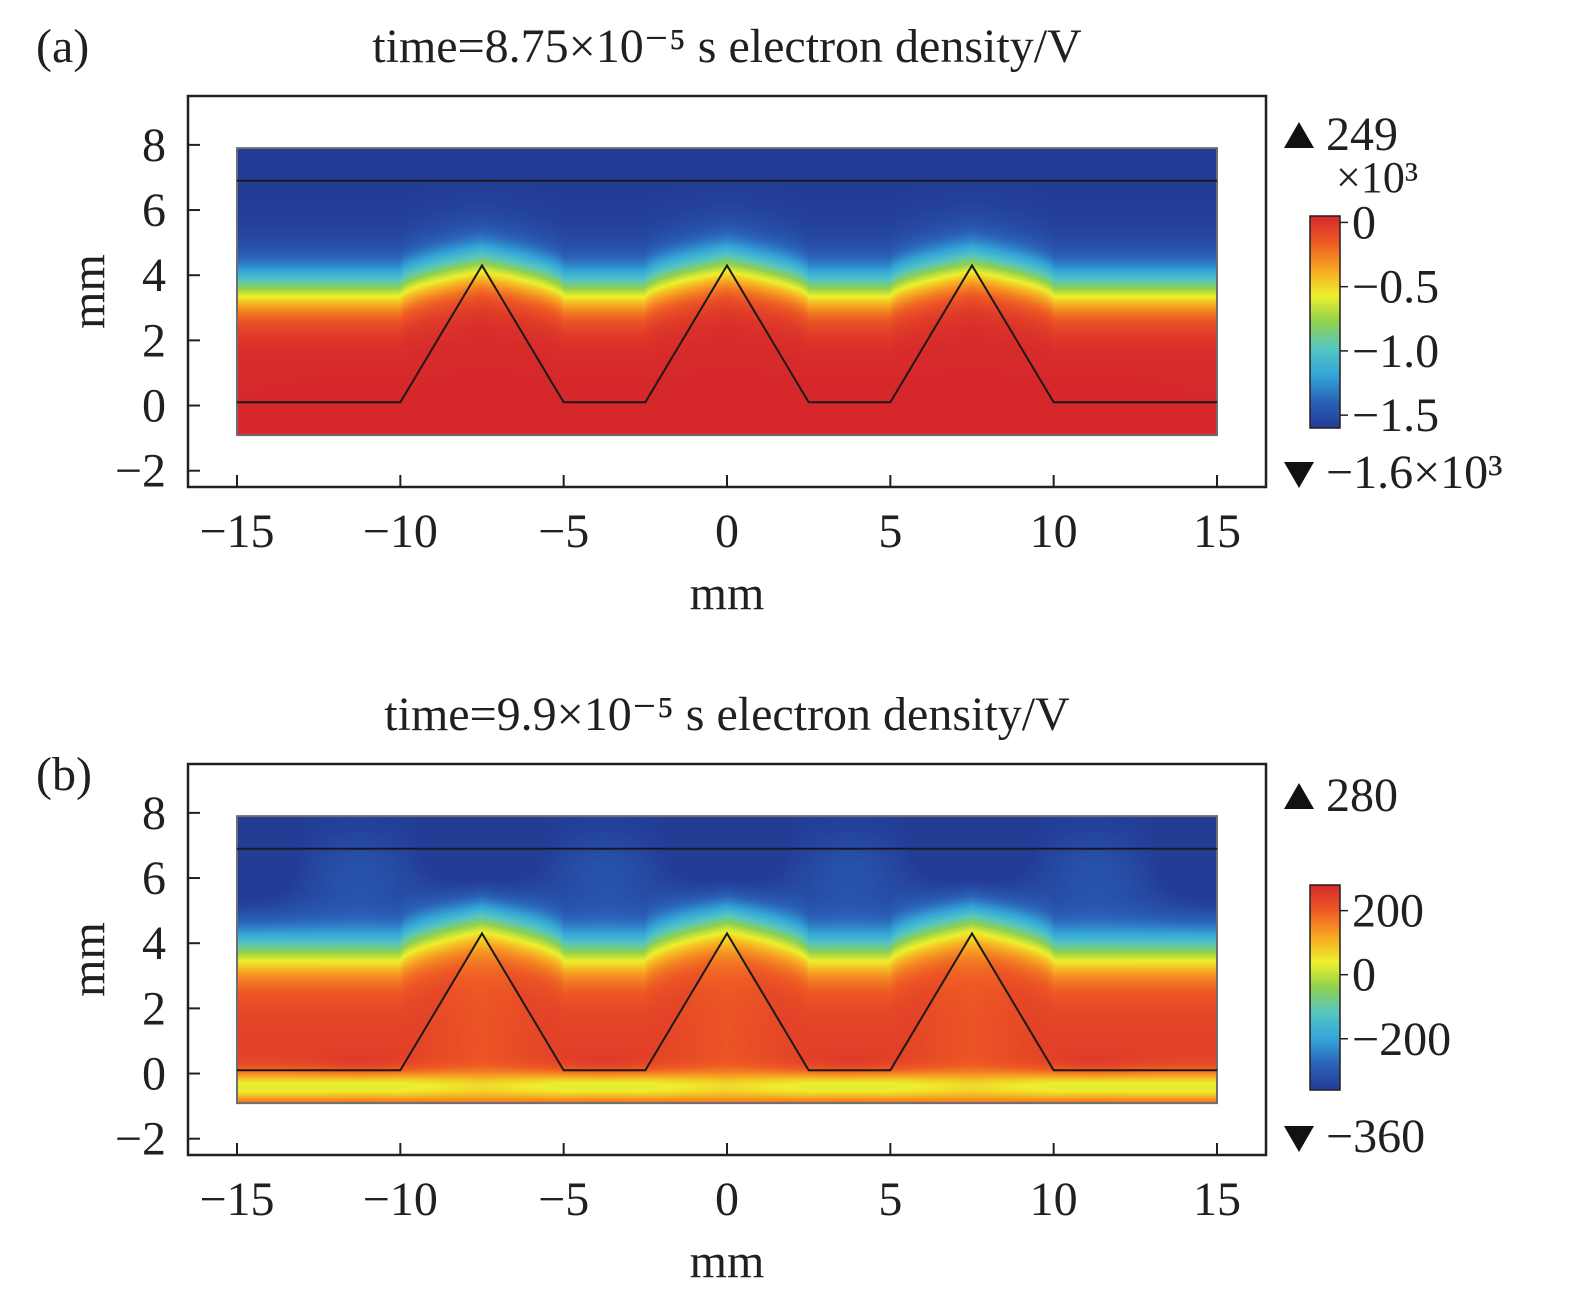 This screenshot has height=1304, width=1575. Describe the element at coordinates (1388, 911) in the screenshot. I see `colorbar-tick-label: 200` at that location.